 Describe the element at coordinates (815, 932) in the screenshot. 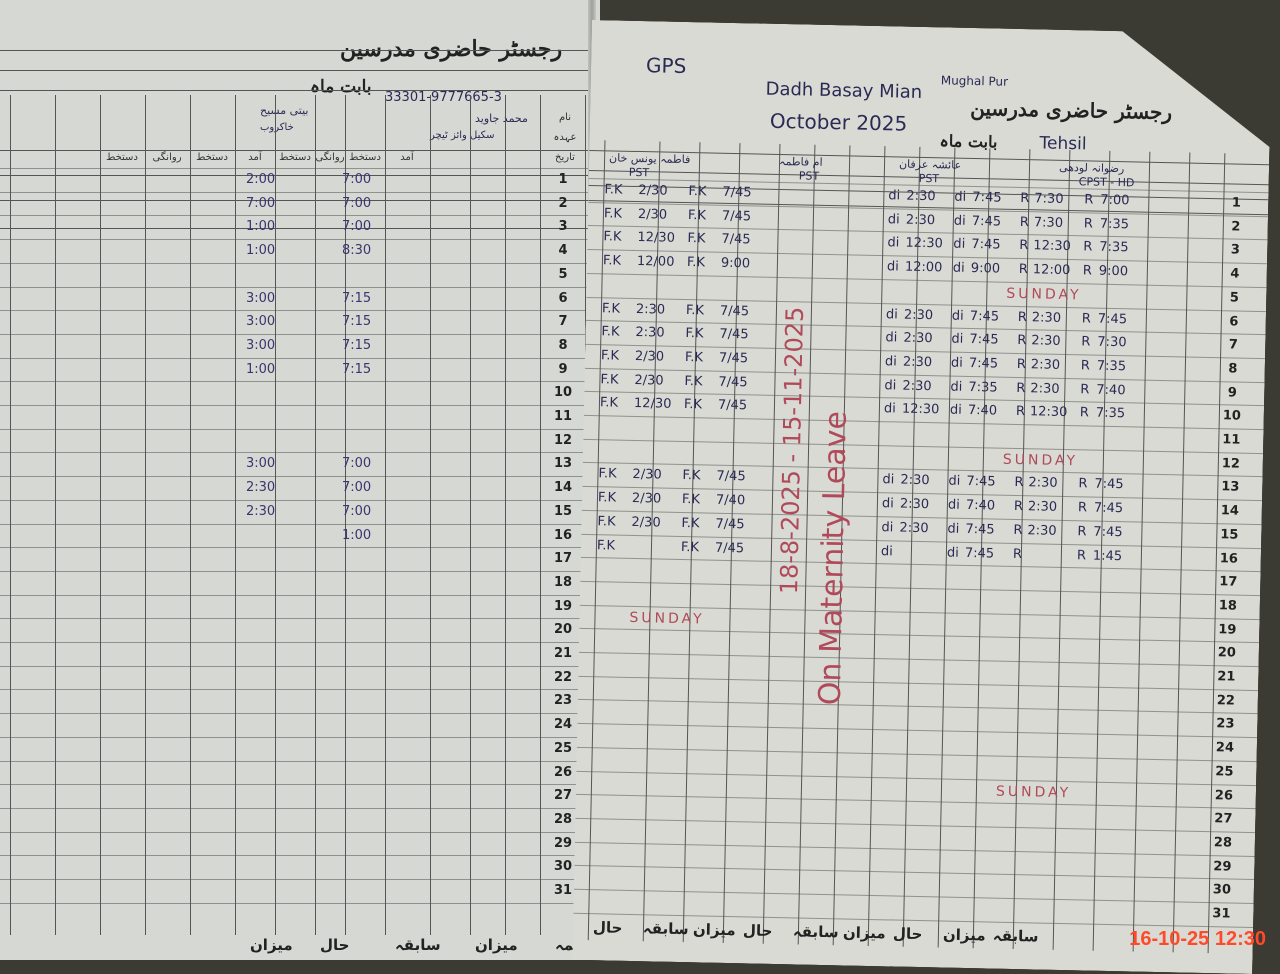

I see `footer-label: سابقہ` at that location.